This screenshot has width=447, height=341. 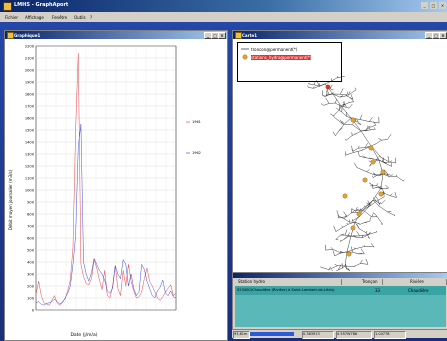 I want to click on y-tick-label: 1400, so click(x=30, y=142).